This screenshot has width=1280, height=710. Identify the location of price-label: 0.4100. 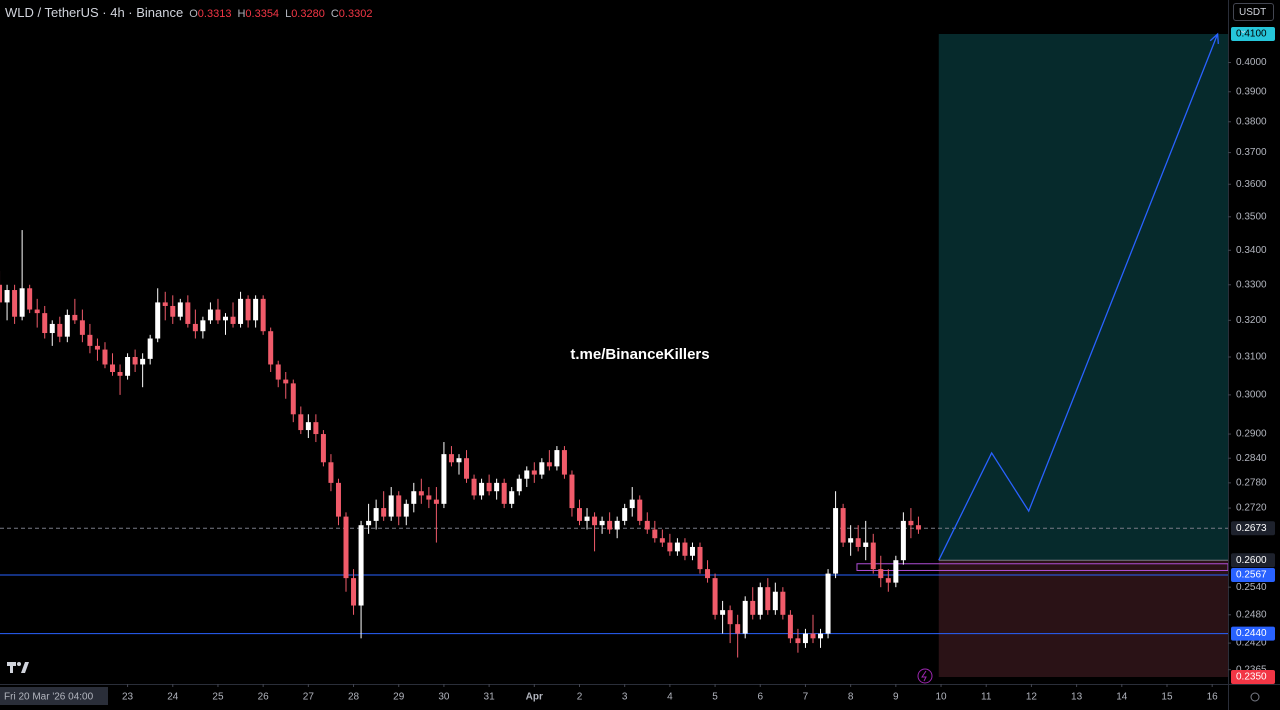
(1251, 34).